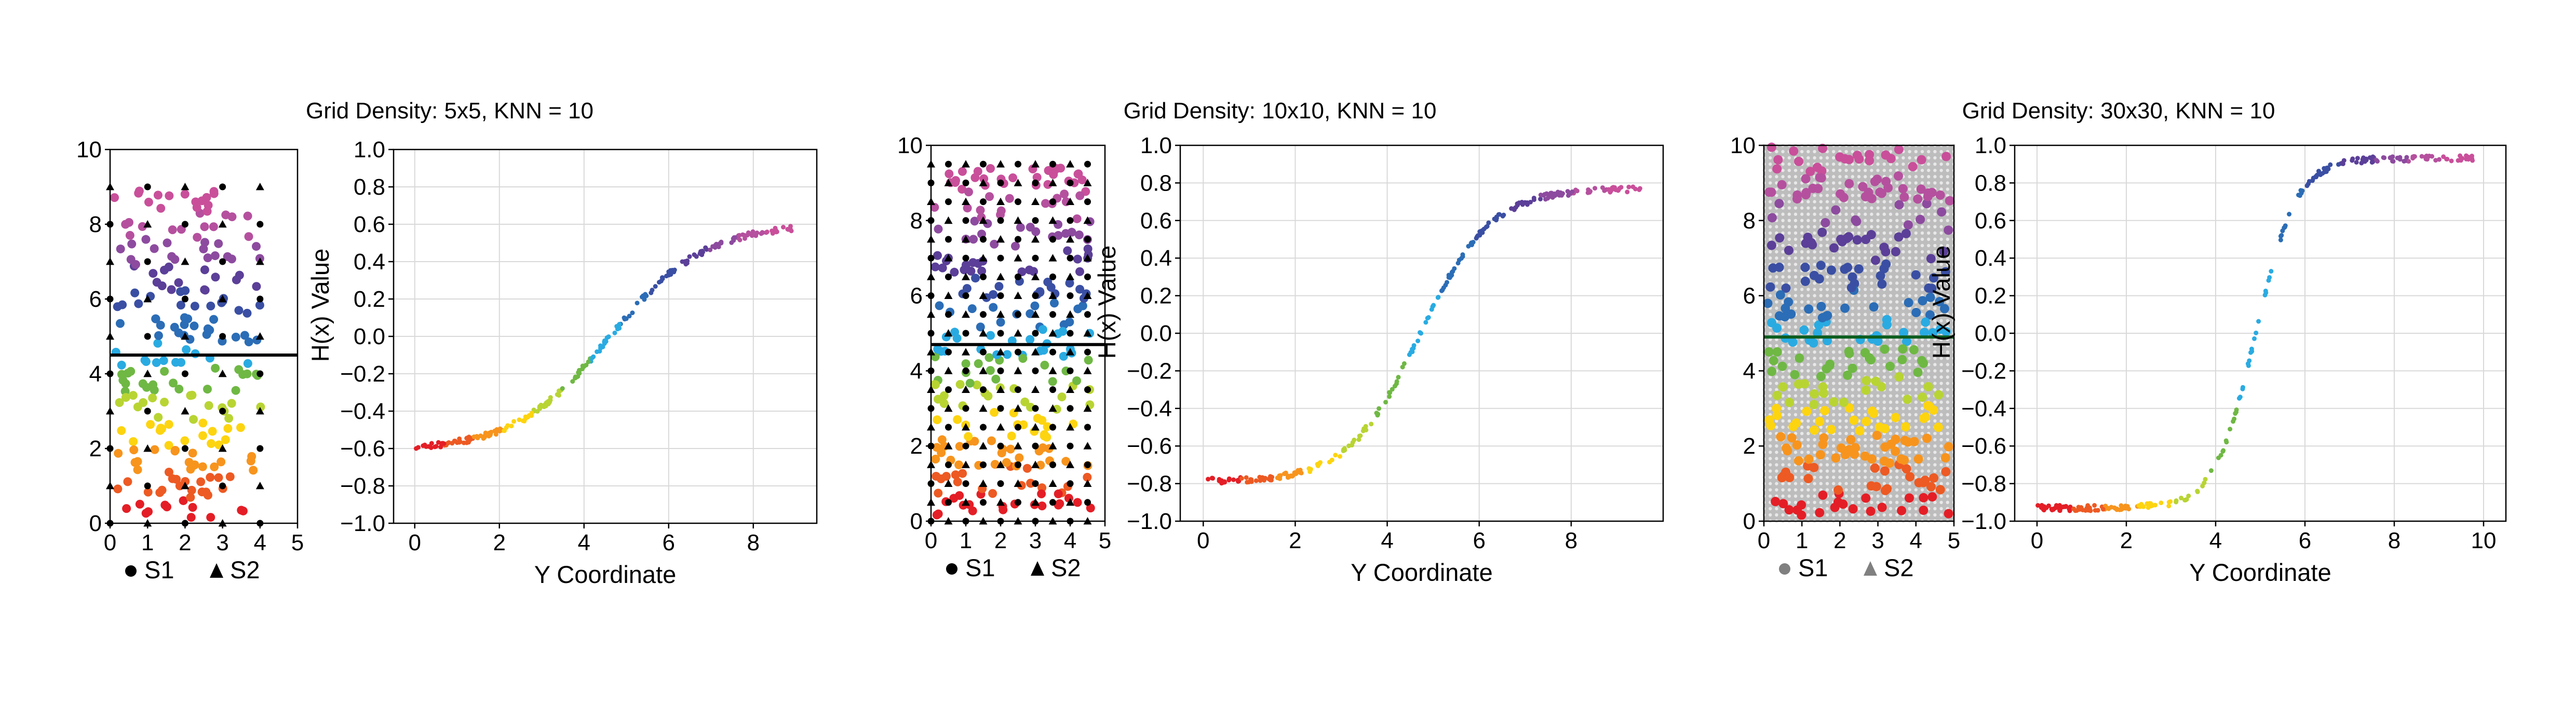 This screenshot has height=720, width=2576. I want to click on legend-label: S2, so click(1899, 567).